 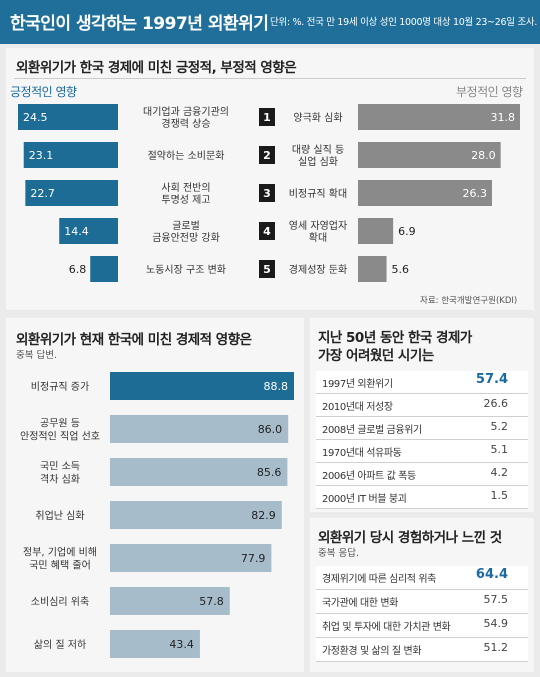 What do you see at coordinates (372, 651) in the screenshot?
I see `table-row-label: 가정환경 및 삶의 질 변화` at bounding box center [372, 651].